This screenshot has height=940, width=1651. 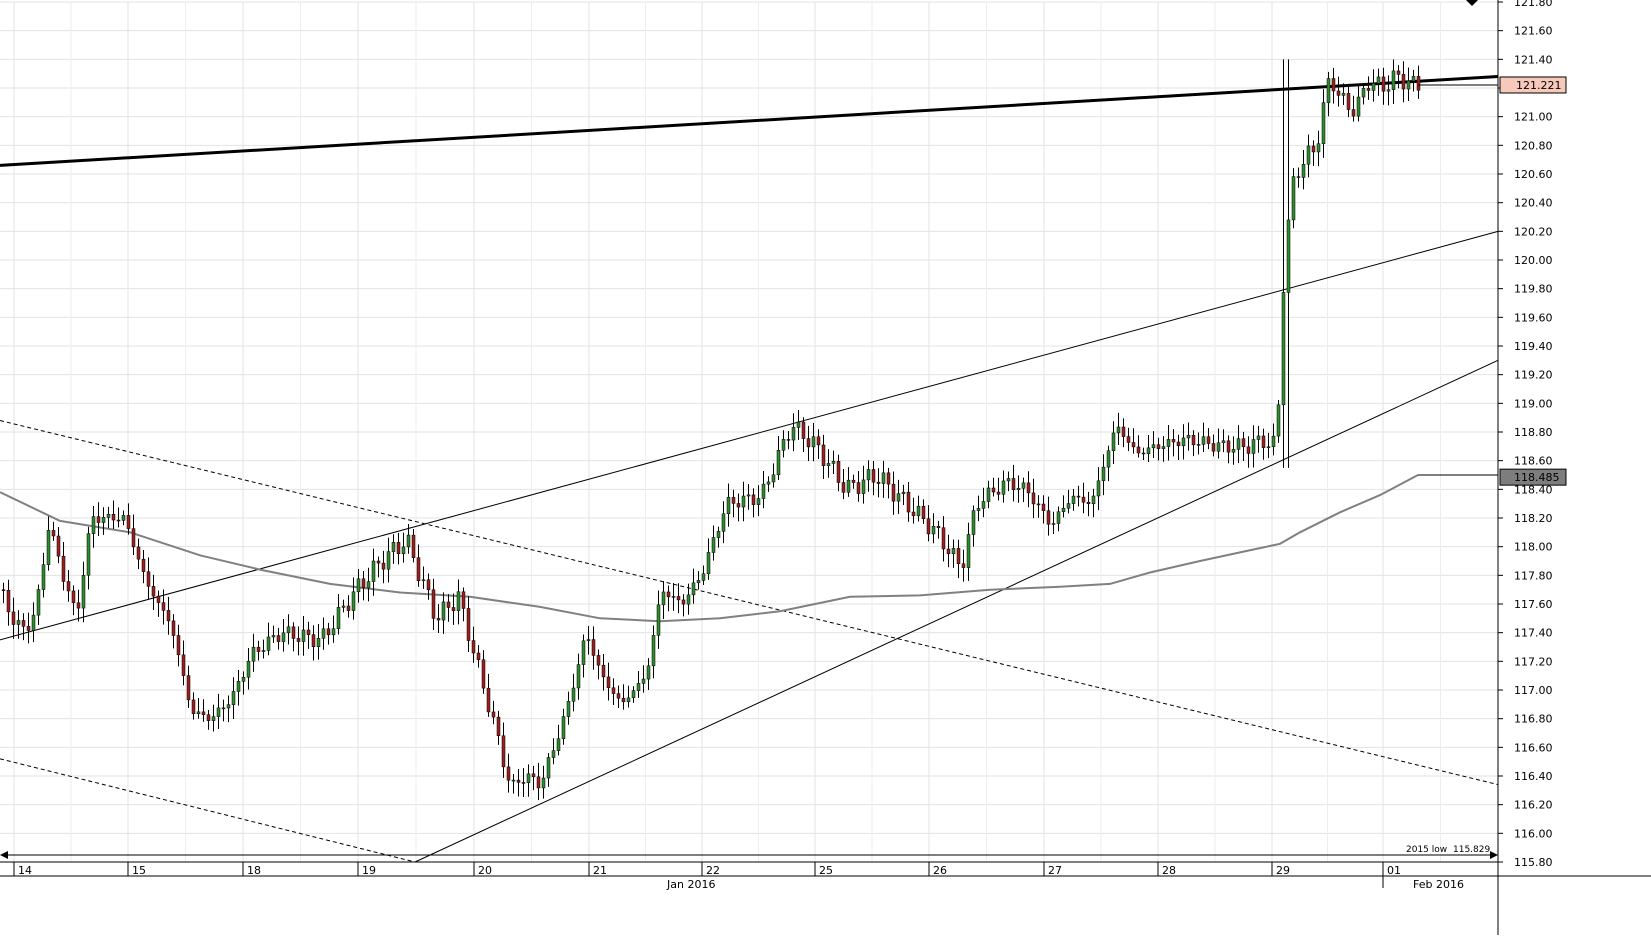 I want to click on y-tick-label: 121.40, so click(x=1533, y=59).